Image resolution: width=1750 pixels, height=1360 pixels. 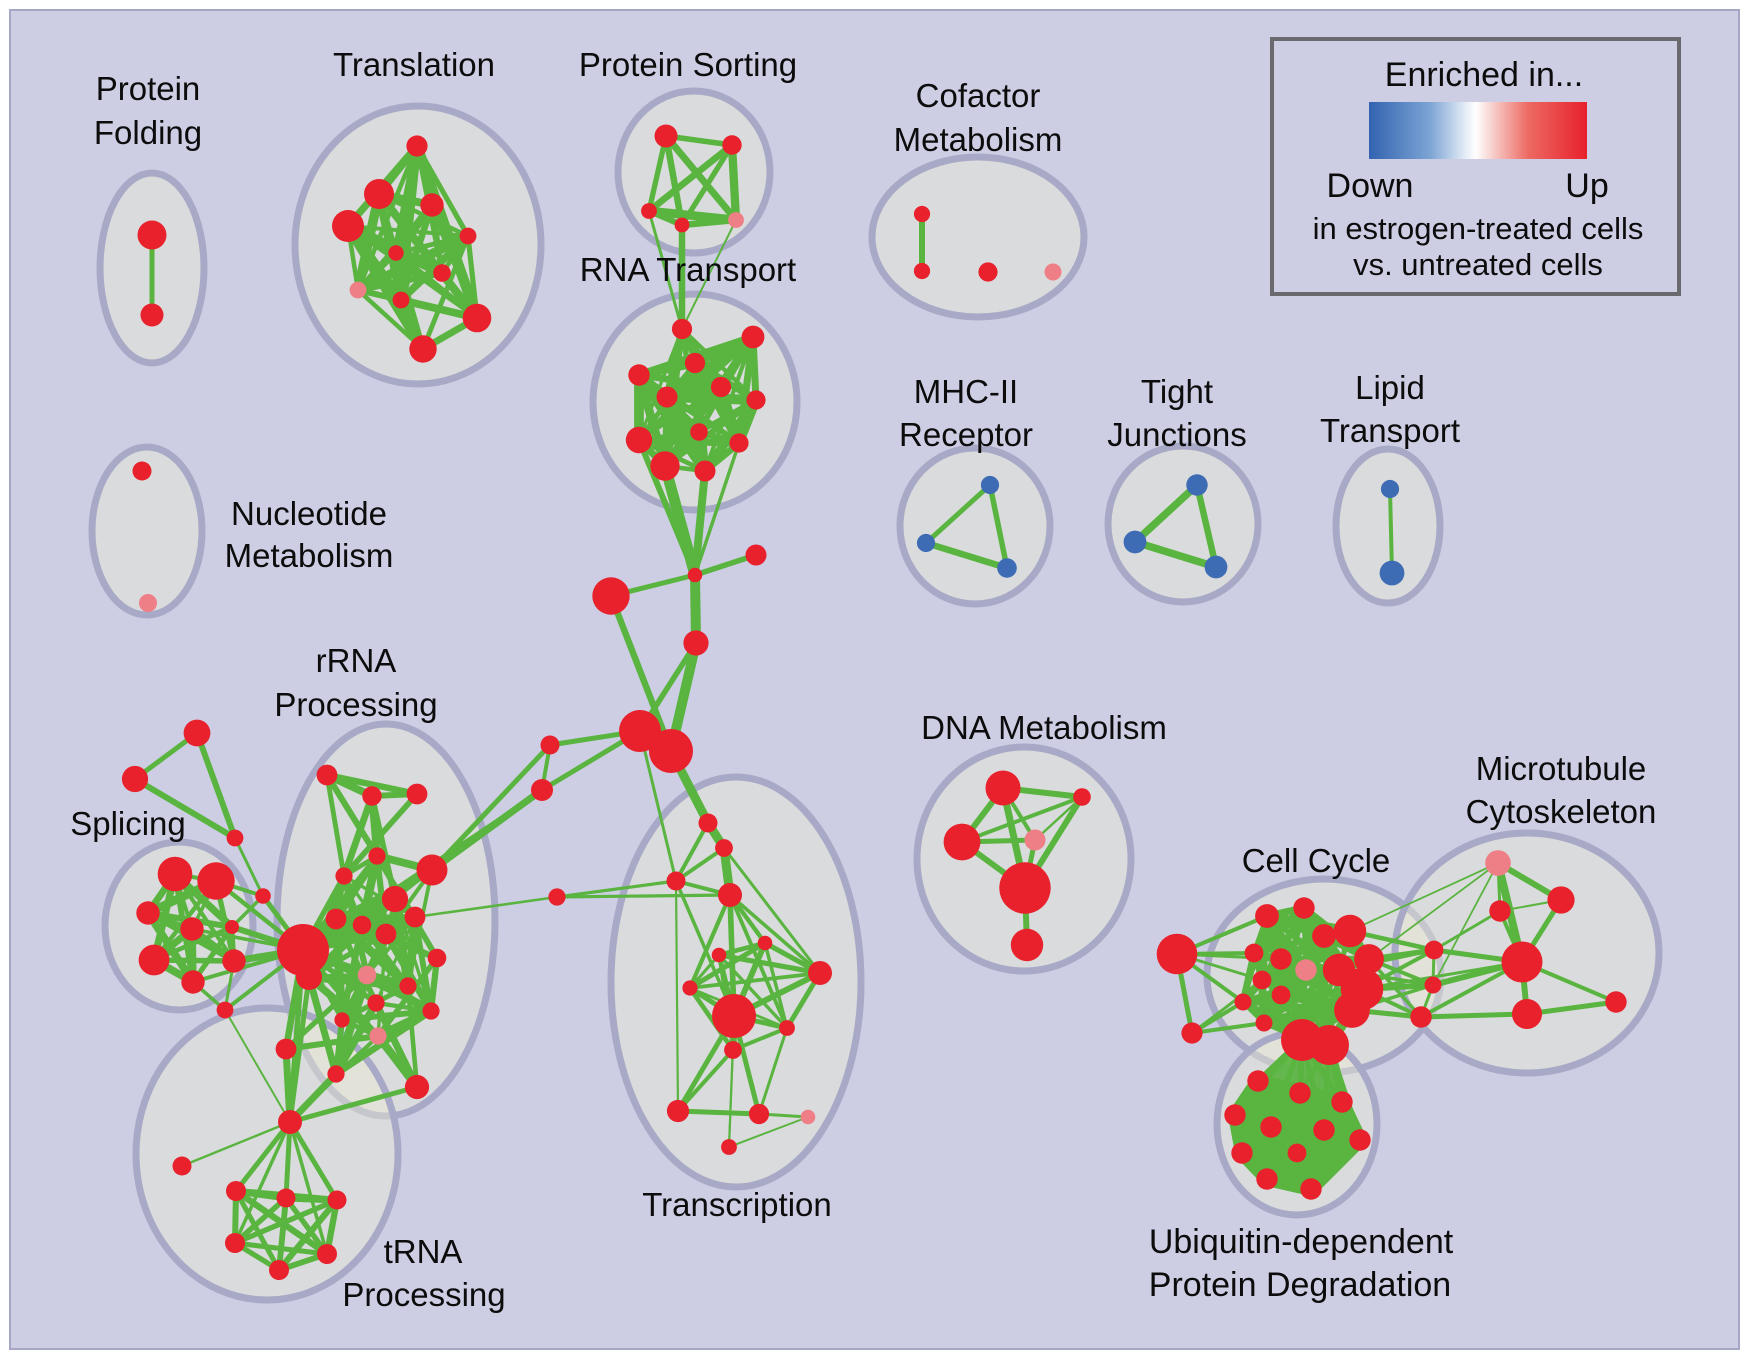 What do you see at coordinates (1586, 186) in the screenshot?
I see `svg-text: Up` at bounding box center [1586, 186].